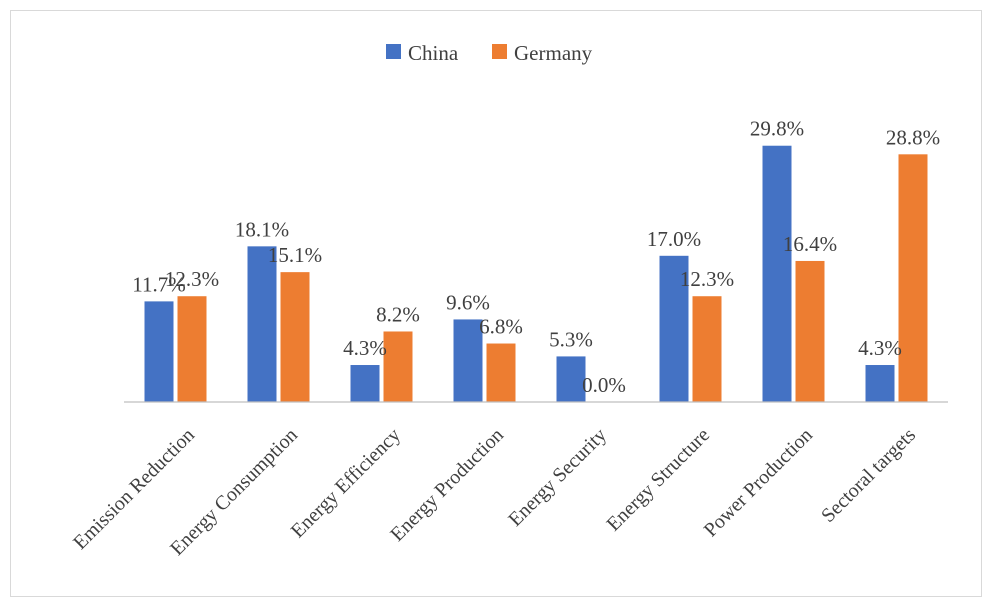 Image resolution: width=994 pixels, height=607 pixels. I want to click on data-label-china-5: 17.0%, so click(674, 239).